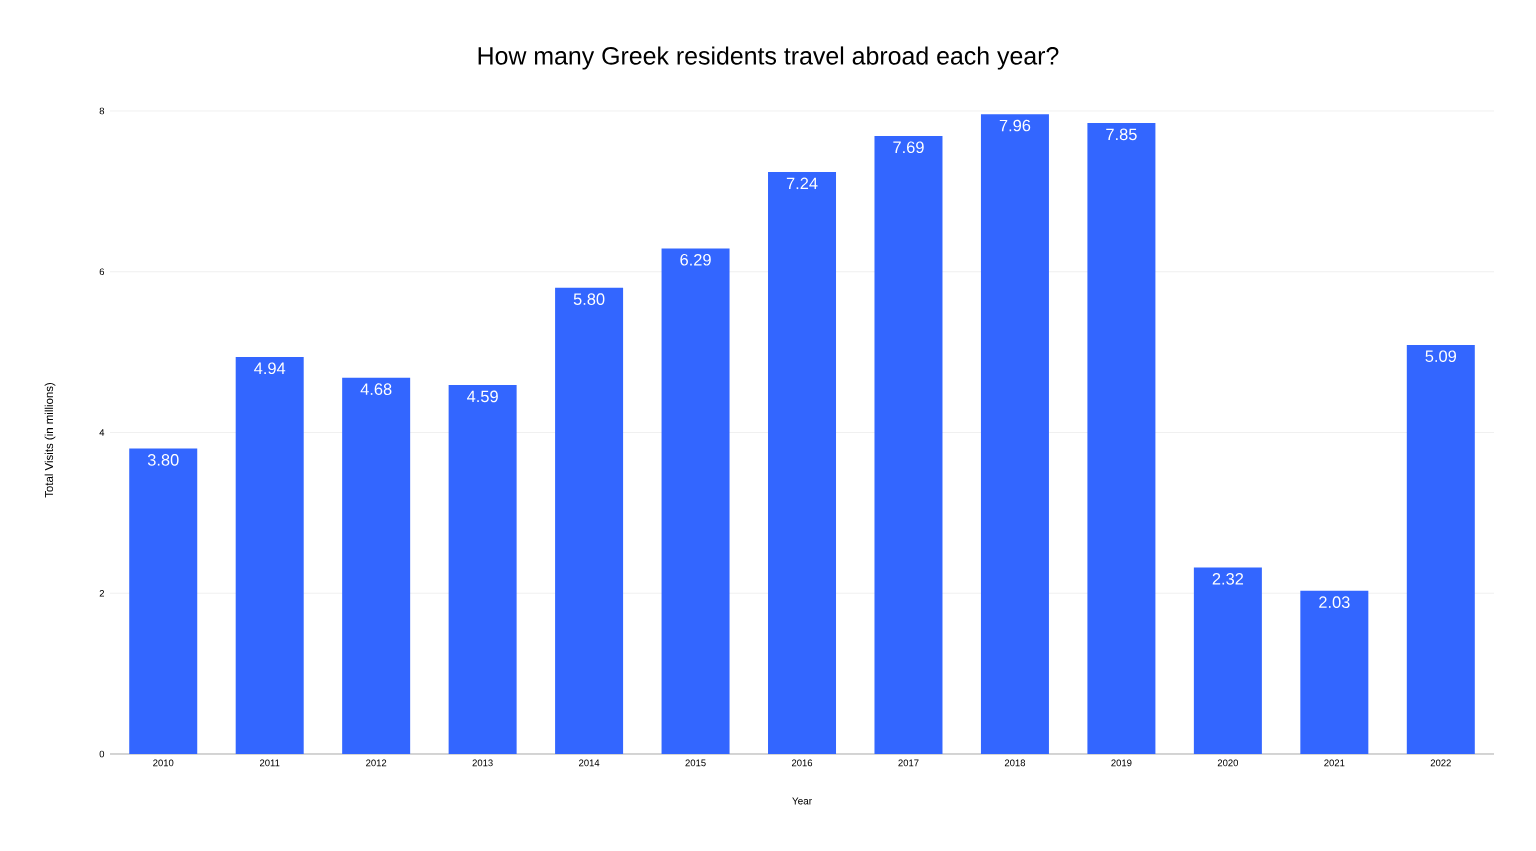  Describe the element at coordinates (1334, 602) in the screenshot. I see `data-label: 2.03` at that location.